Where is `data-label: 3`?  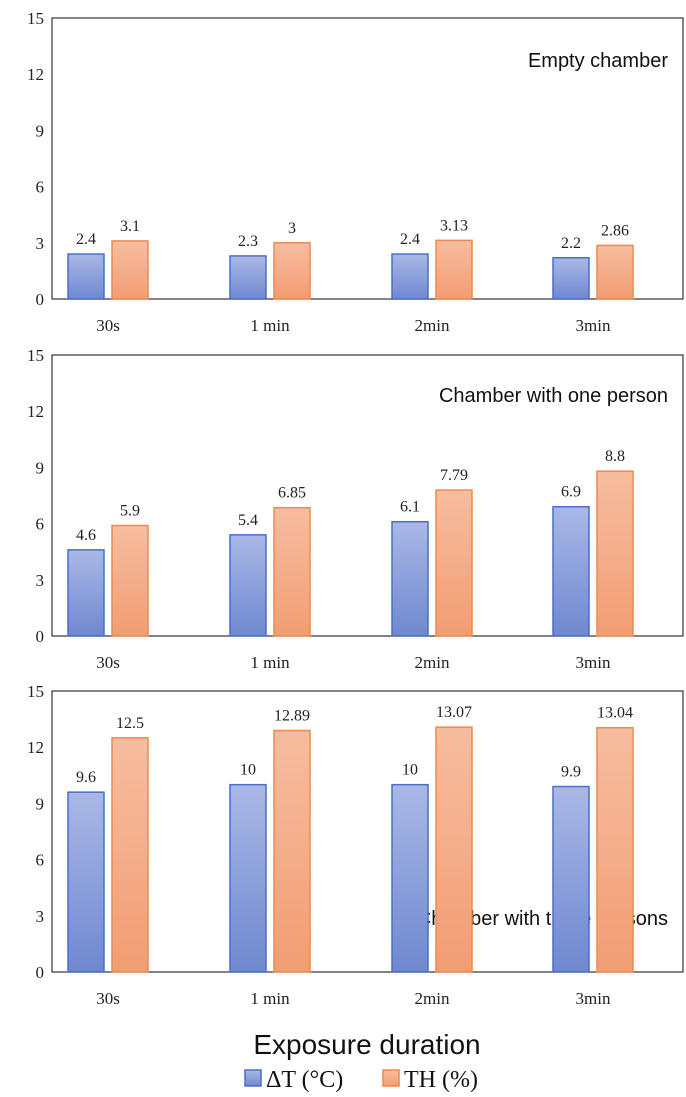 data-label: 3 is located at coordinates (292, 228).